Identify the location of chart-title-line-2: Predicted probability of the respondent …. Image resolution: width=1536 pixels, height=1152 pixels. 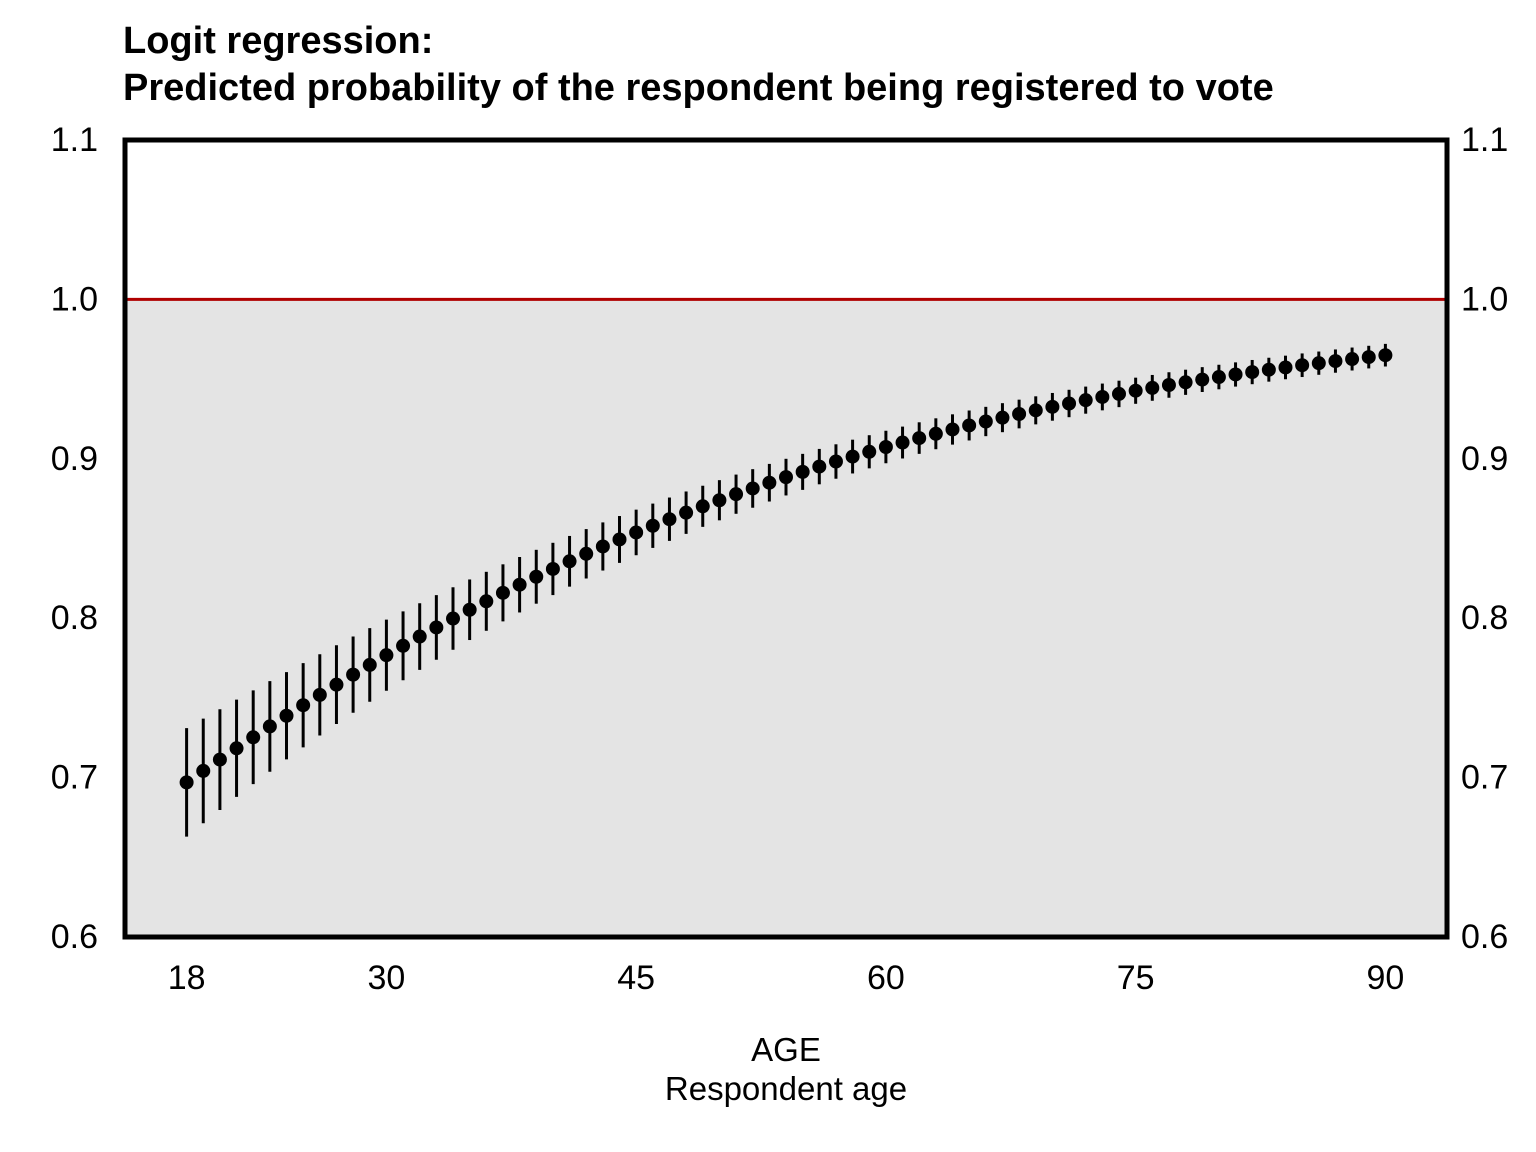
(698, 88).